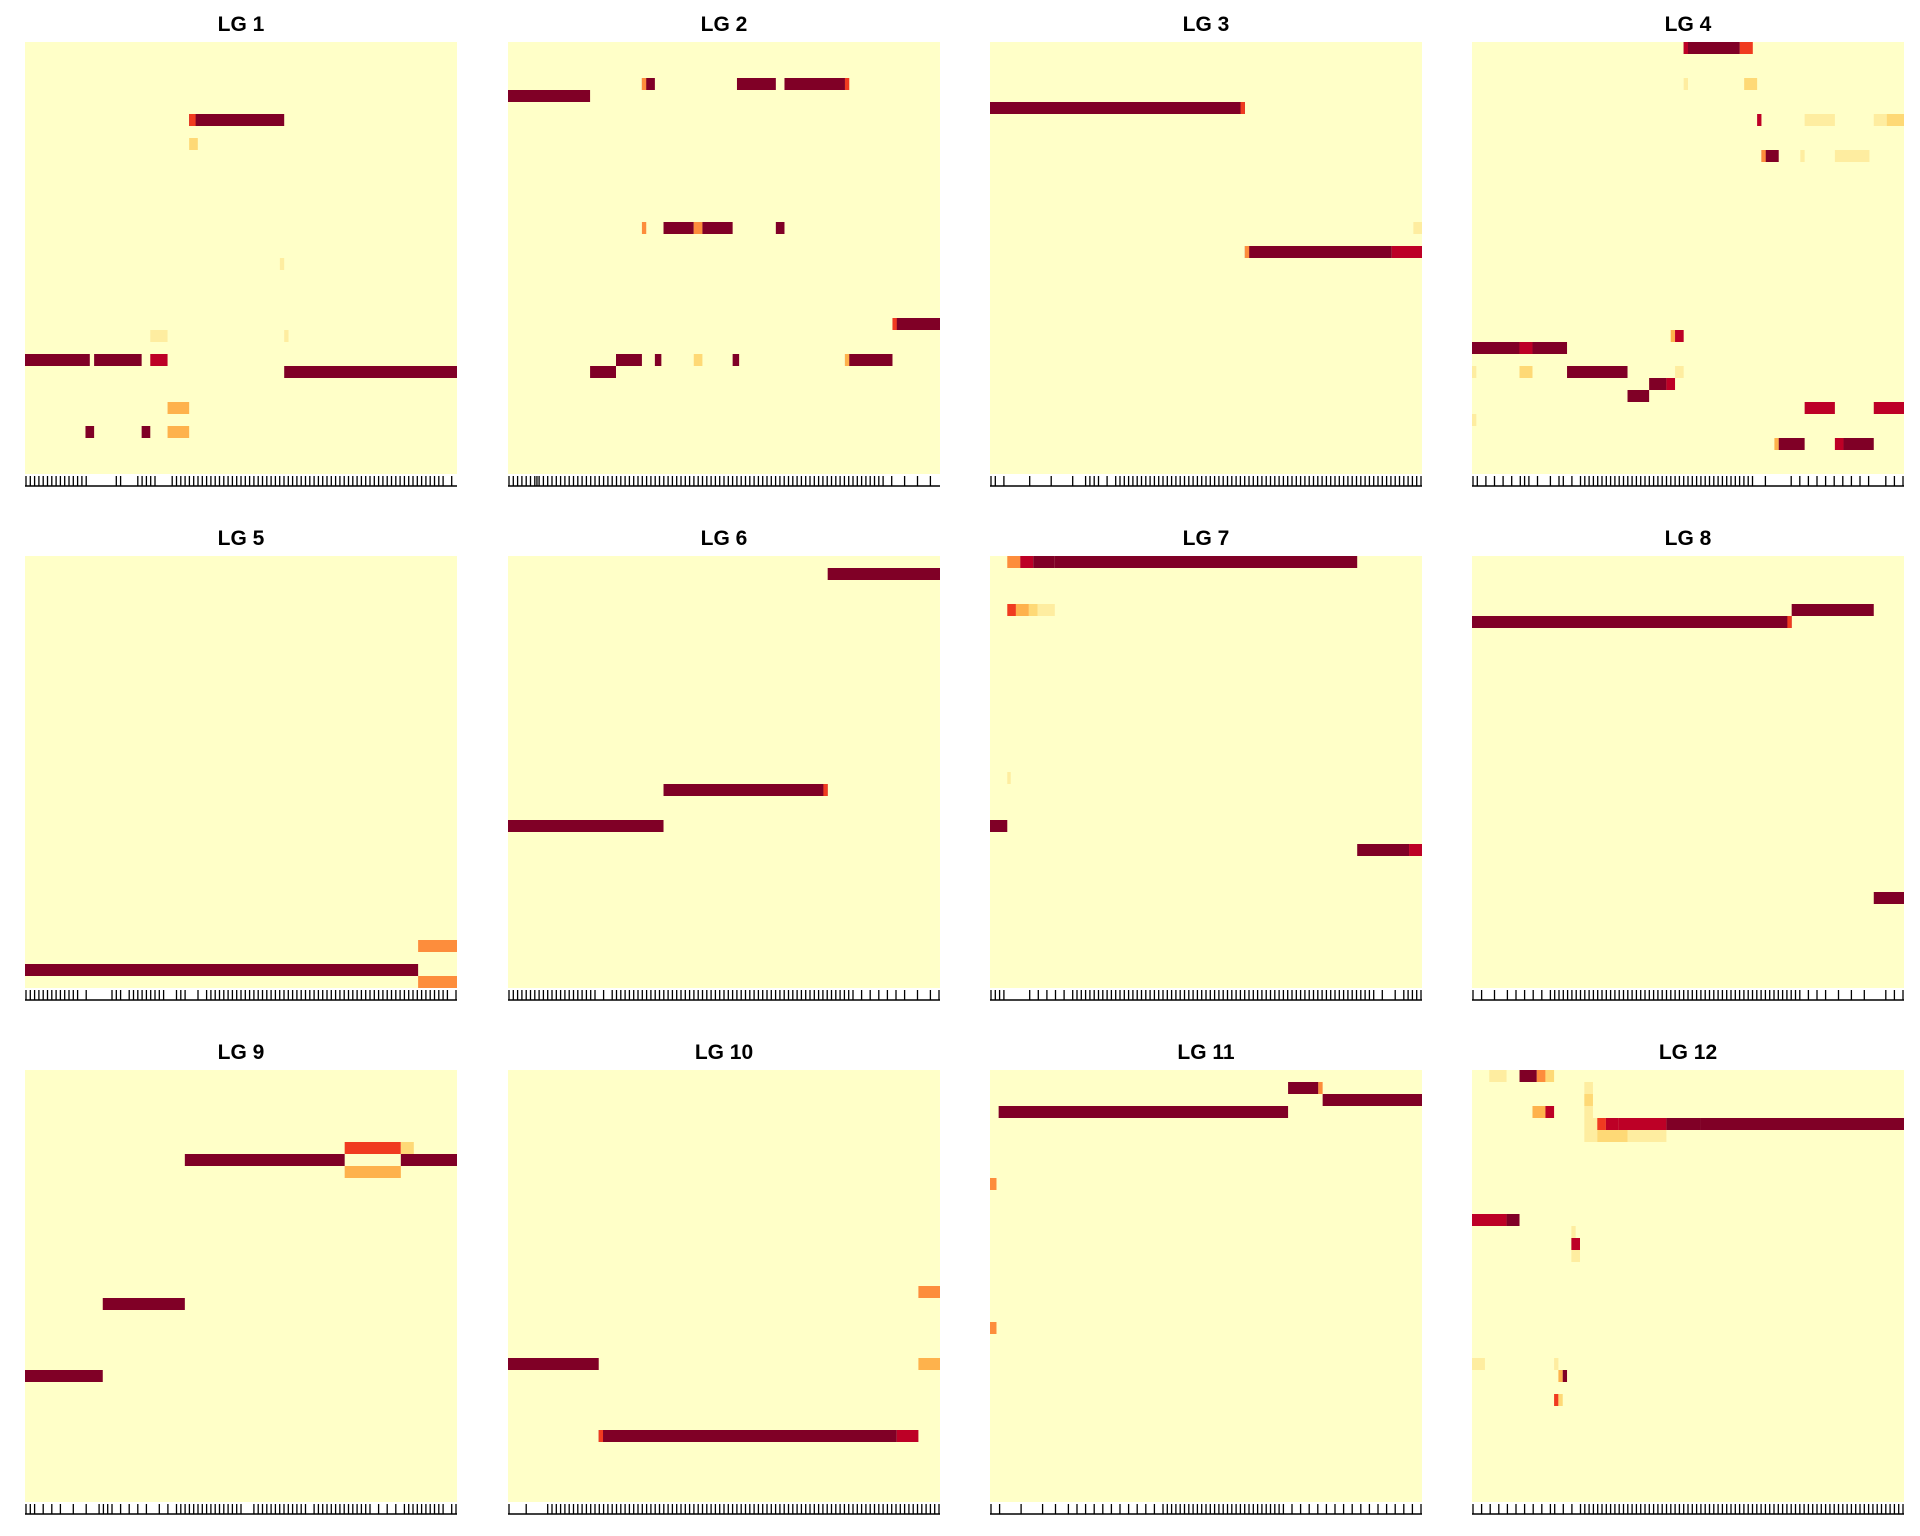 This screenshot has width=1920, height=1536. I want to click on heatmap-panel: LG 1, so click(241, 249).